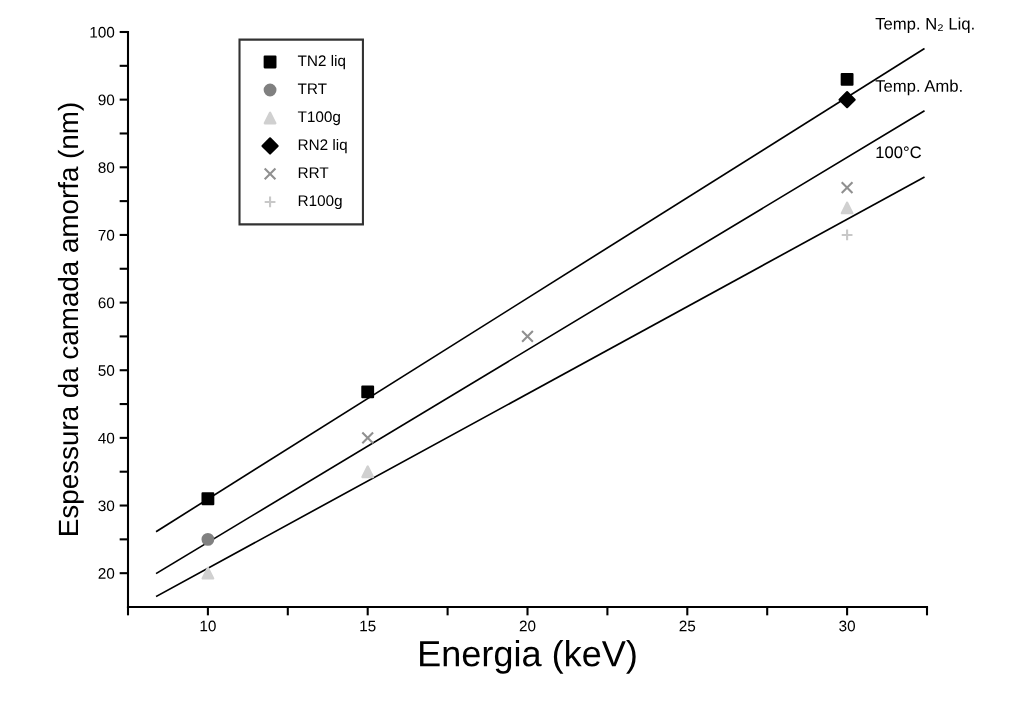 Image resolution: width=1034 pixels, height=713 pixels. What do you see at coordinates (528, 656) in the screenshot?
I see `x-axis-title: Energia (keV)` at bounding box center [528, 656].